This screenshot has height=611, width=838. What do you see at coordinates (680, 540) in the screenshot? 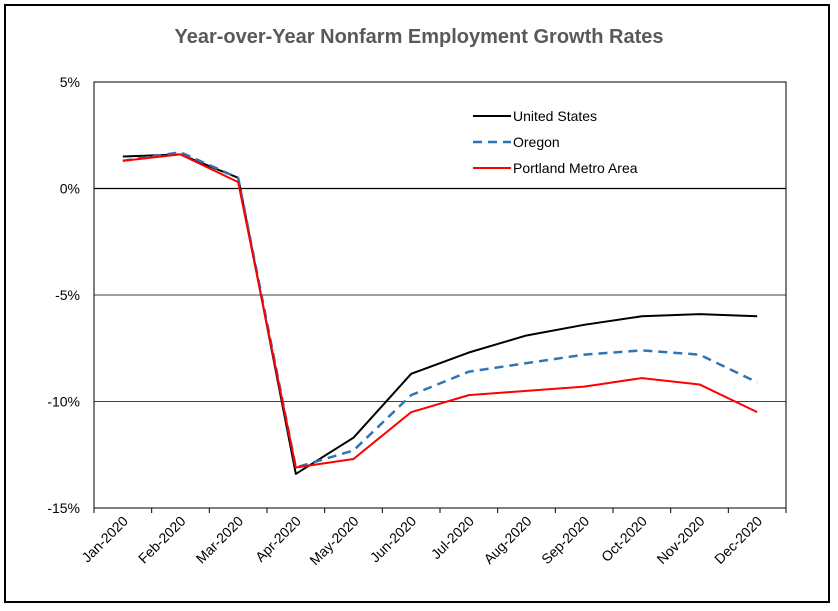
I see `x-tick-label: Nov-2020` at bounding box center [680, 540].